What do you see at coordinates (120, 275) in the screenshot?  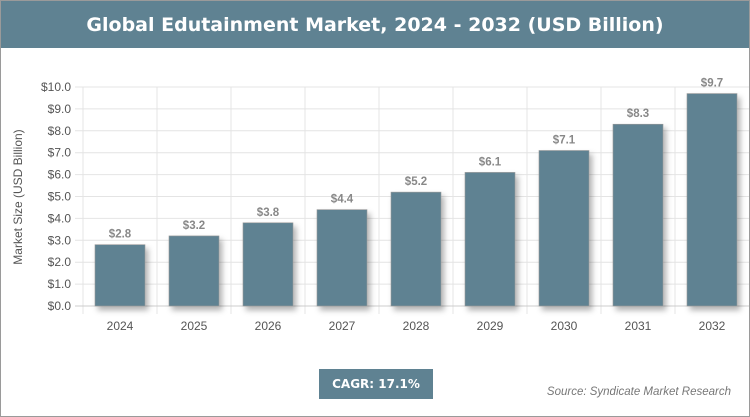 I see `bar-2024` at bounding box center [120, 275].